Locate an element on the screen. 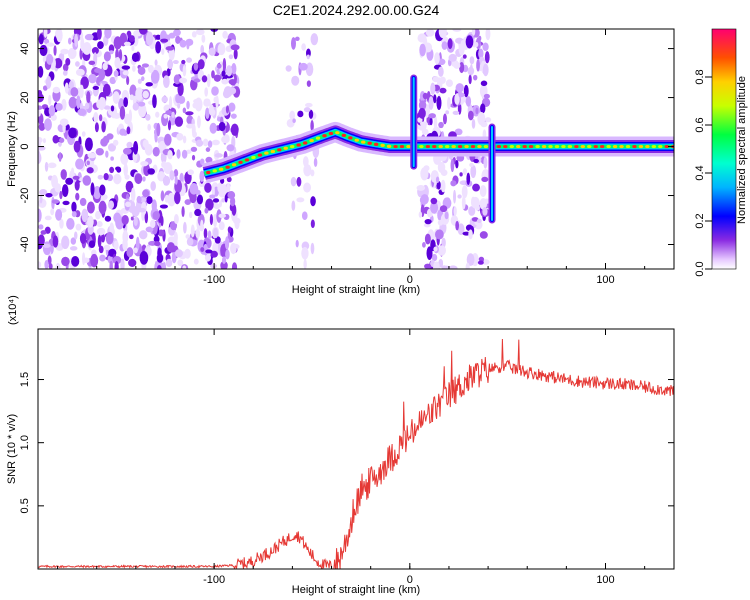 The height and width of the screenshot is (600, 750). spectrogram-ytick-label: 0 is located at coordinates (25, 146).